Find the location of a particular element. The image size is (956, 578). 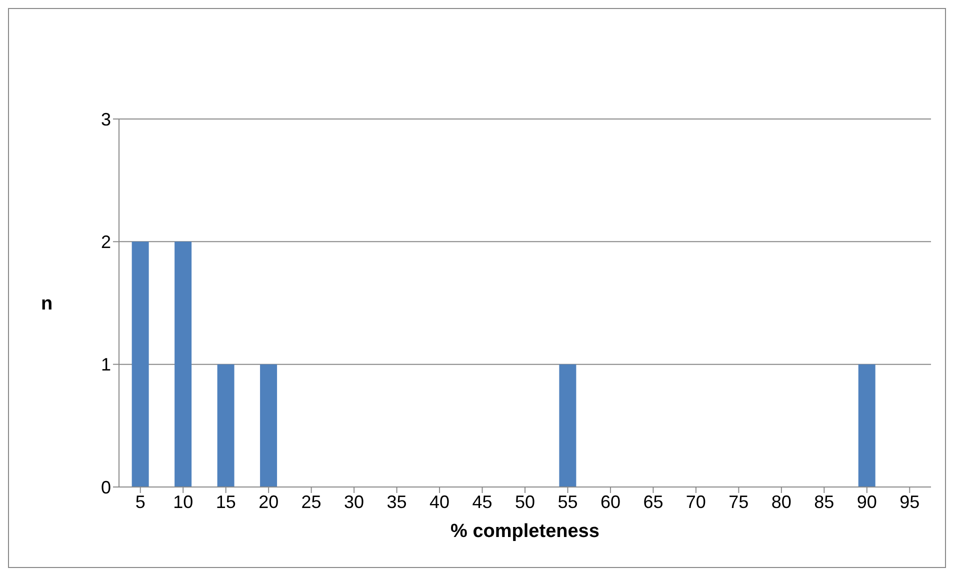

x-tick-label: 85 is located at coordinates (824, 502).